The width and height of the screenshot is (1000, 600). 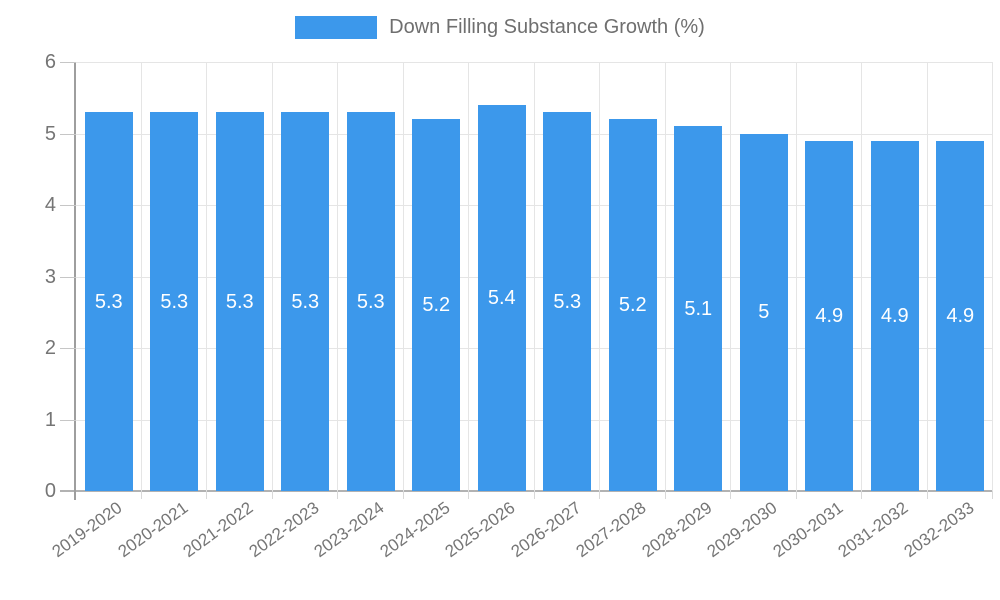 I want to click on bar-2021-2022: 5.3, so click(x=239, y=301).